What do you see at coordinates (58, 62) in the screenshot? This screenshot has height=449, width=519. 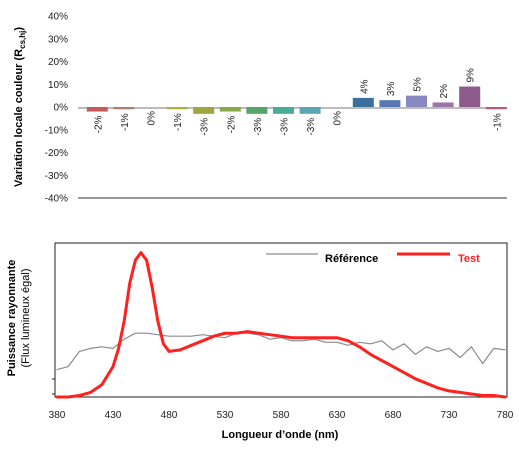 I see `y-tick-label: 20%` at bounding box center [58, 62].